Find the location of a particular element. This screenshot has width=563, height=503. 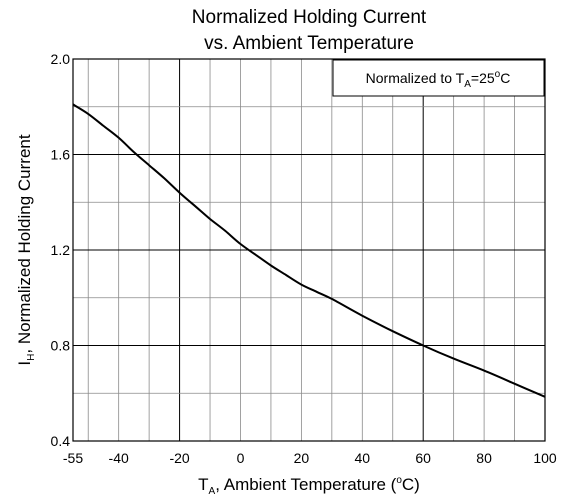

y-axis-label: IH, Normalized Holding Current is located at coordinates (26, 249).